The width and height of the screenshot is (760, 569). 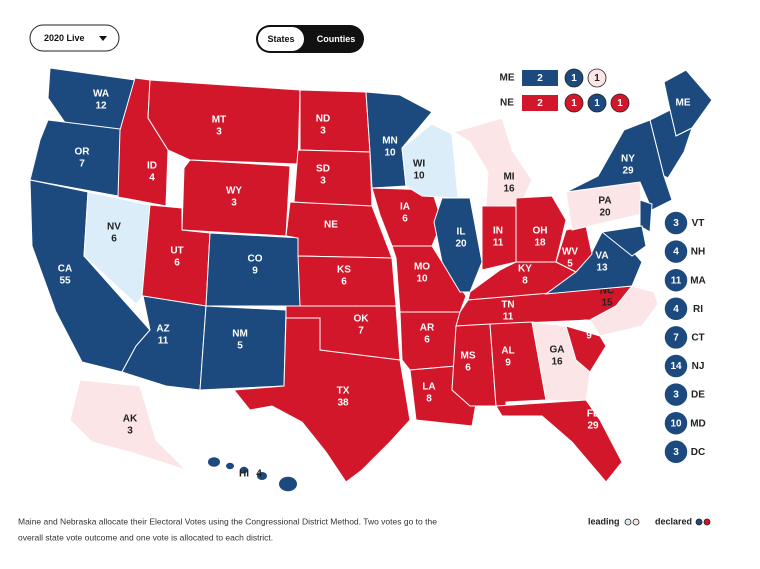 I want to click on callout-votes: 4, so click(x=676, y=252).